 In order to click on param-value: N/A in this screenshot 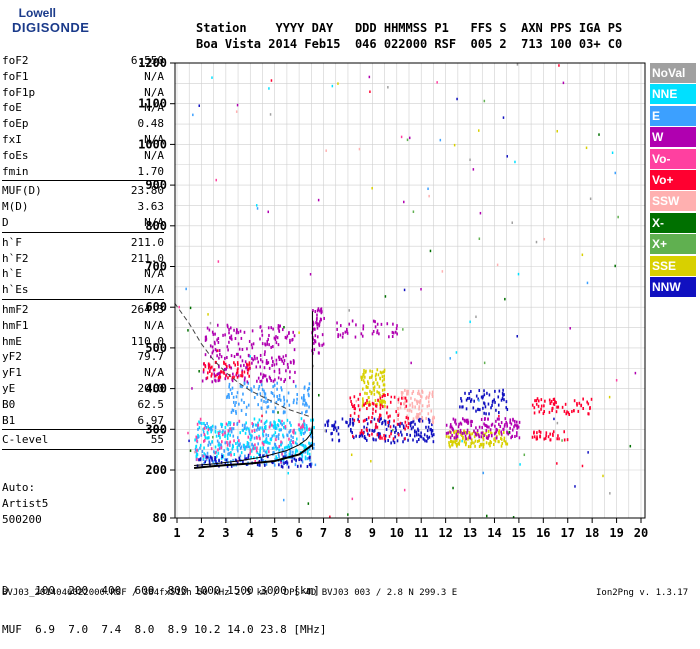, I will do `click(154, 373)`.